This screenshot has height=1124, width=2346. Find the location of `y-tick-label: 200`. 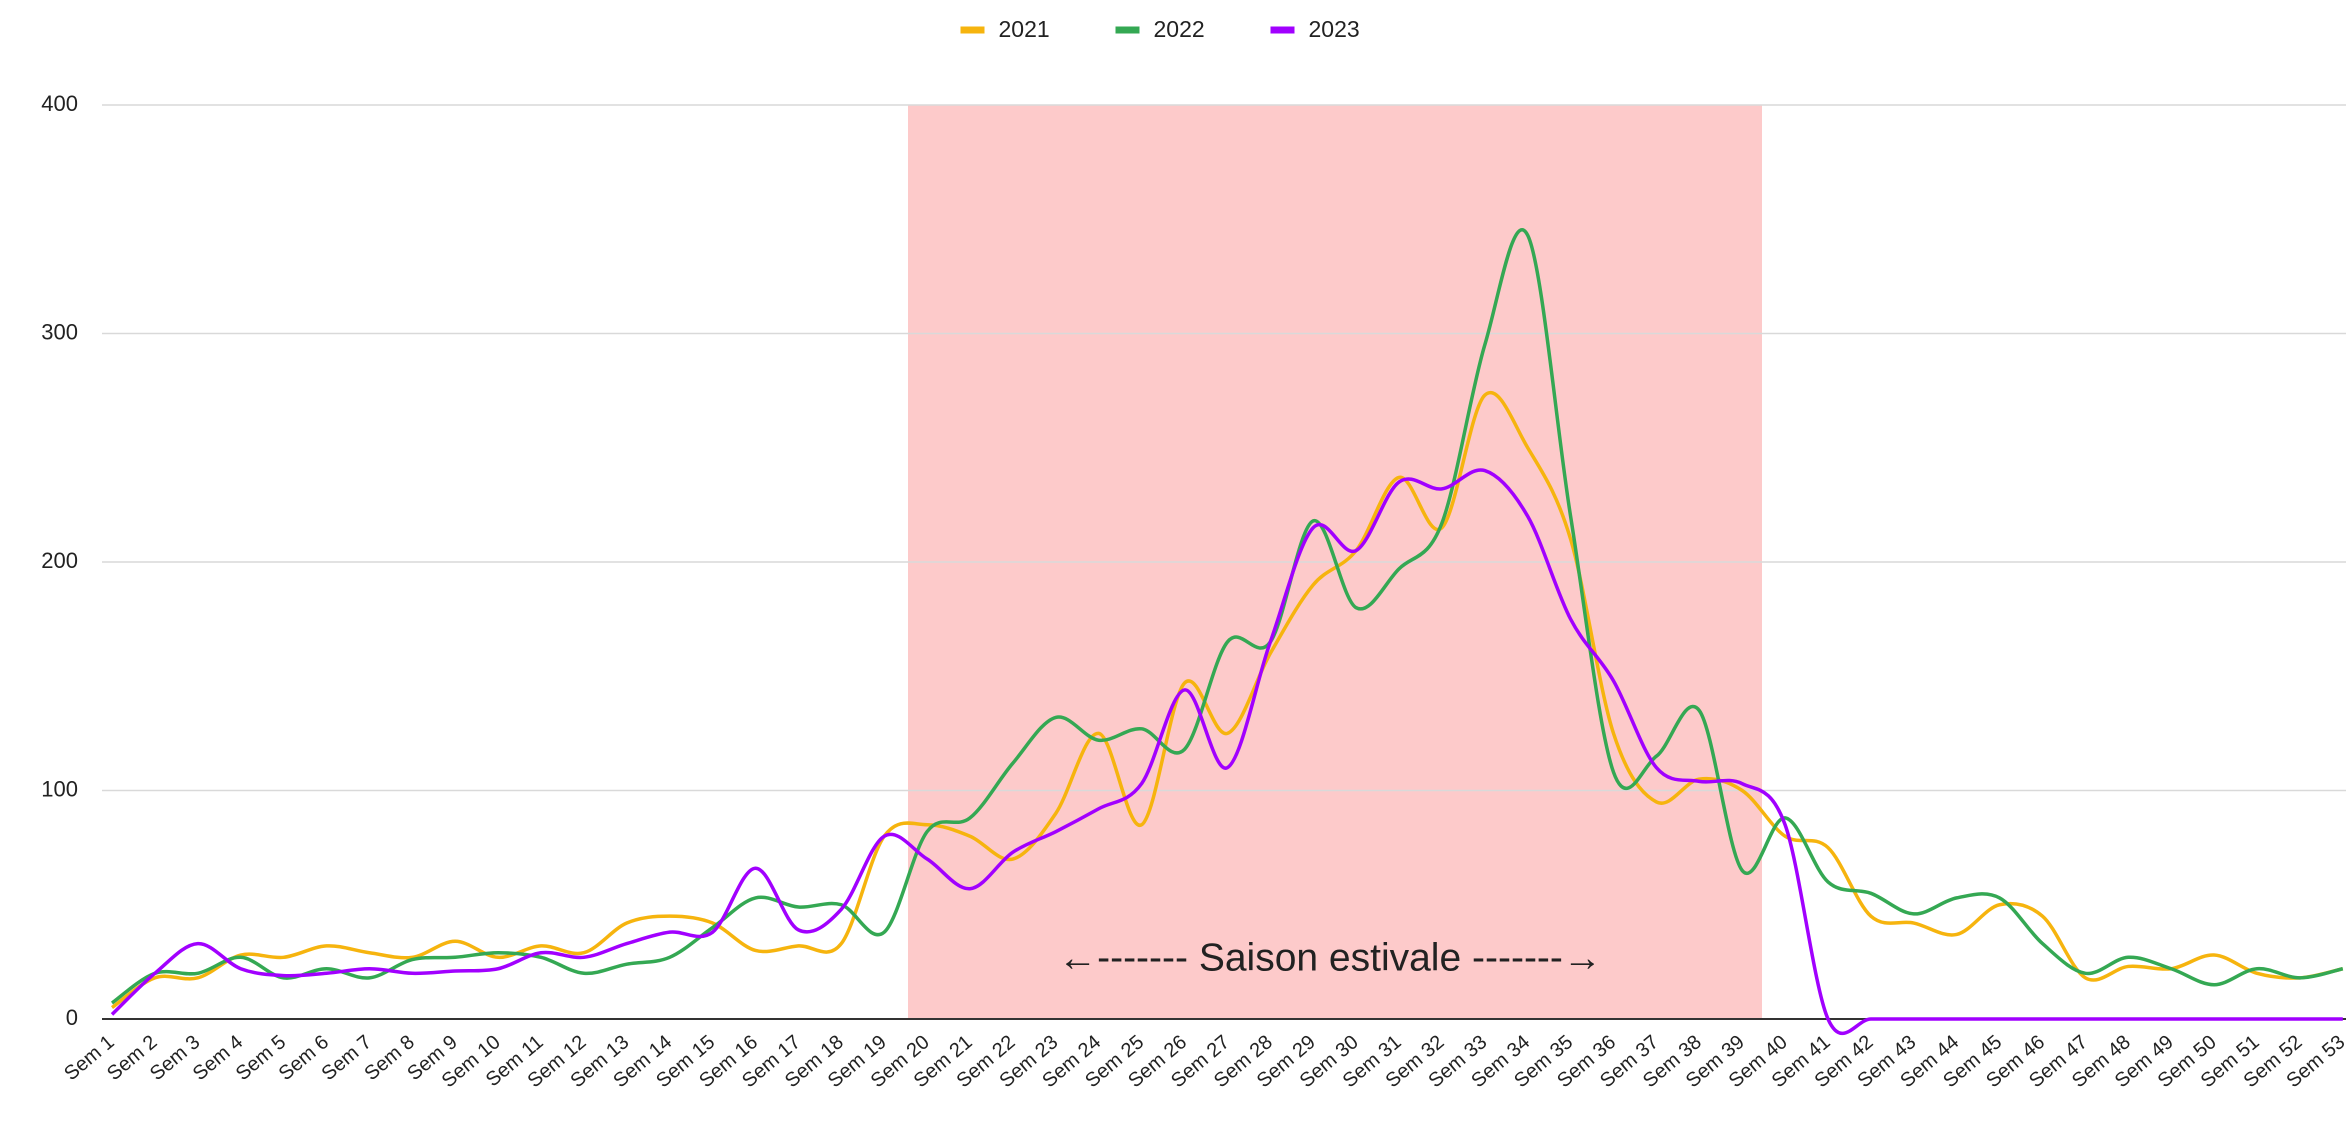

y-tick-label: 200 is located at coordinates (59, 560).